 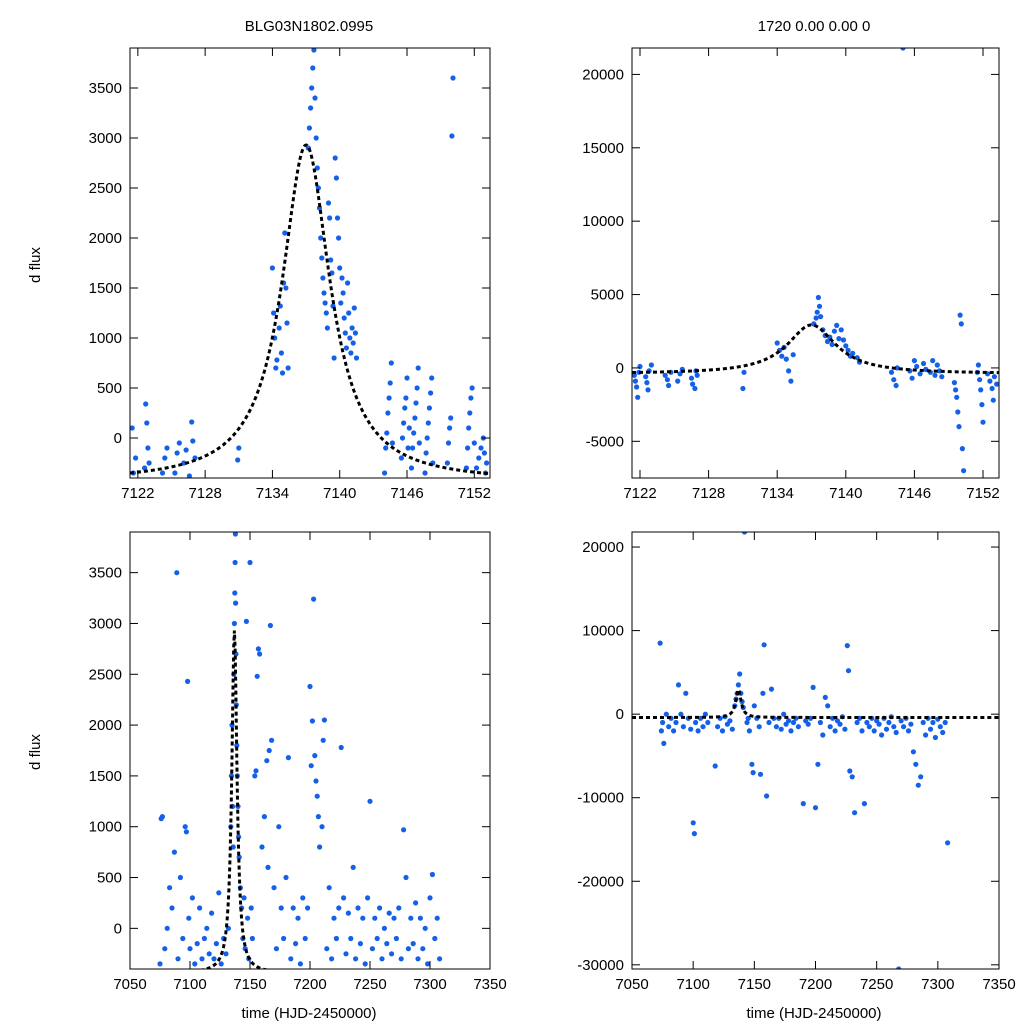 I want to click on plot-frame, so click(x=310, y=263).